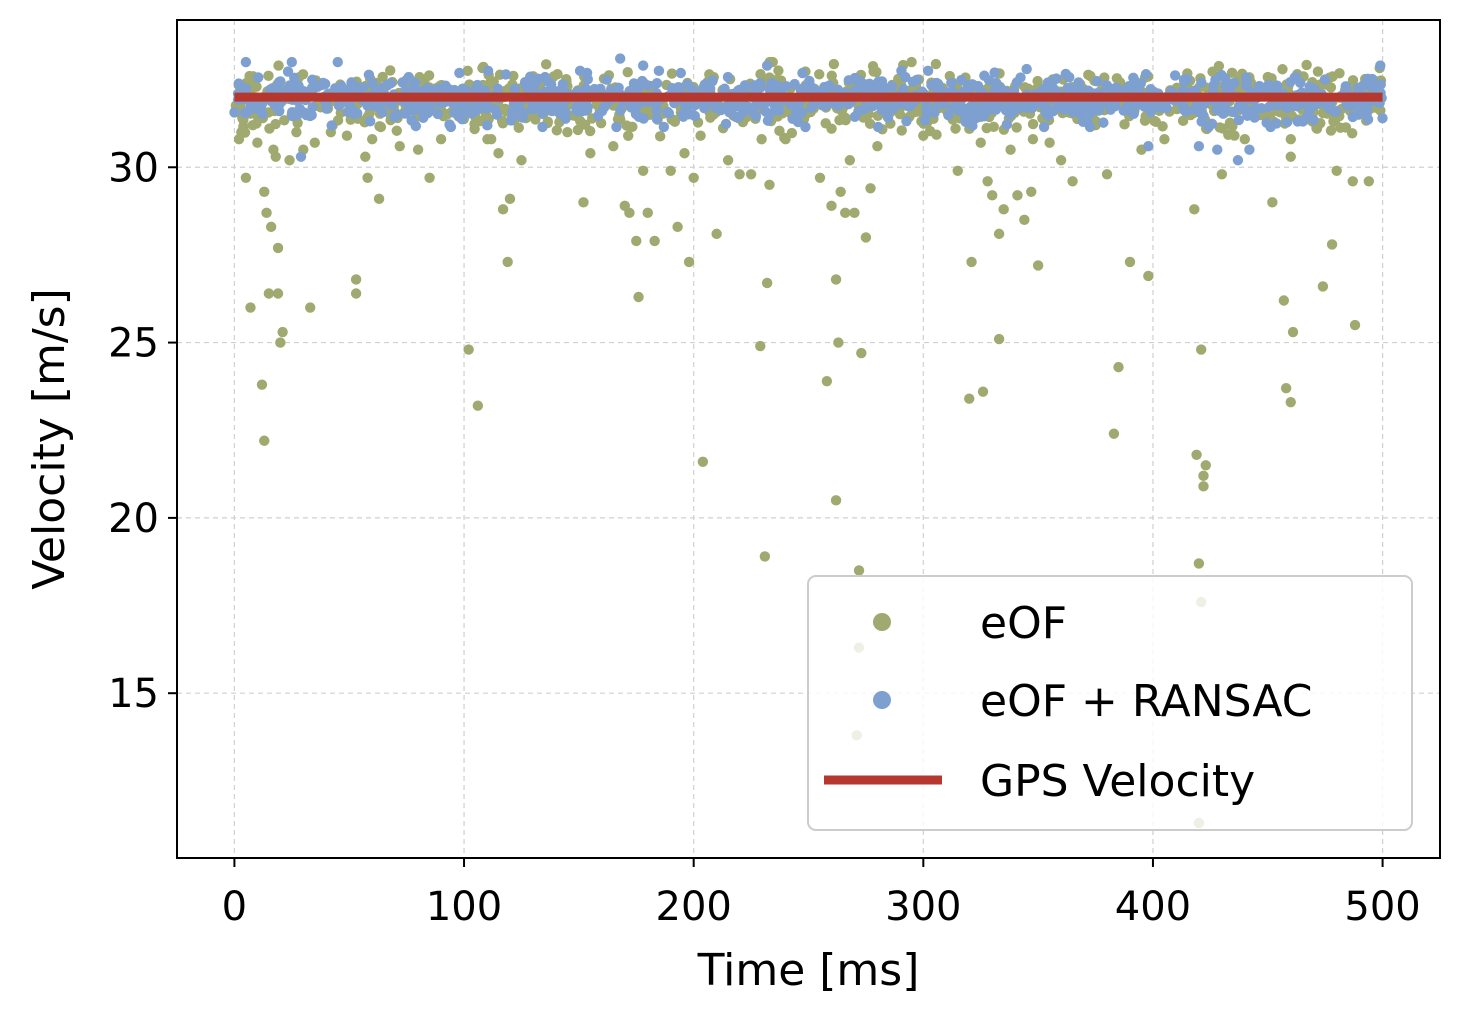  I want to click on x-tick-label: 500, so click(1382, 907).